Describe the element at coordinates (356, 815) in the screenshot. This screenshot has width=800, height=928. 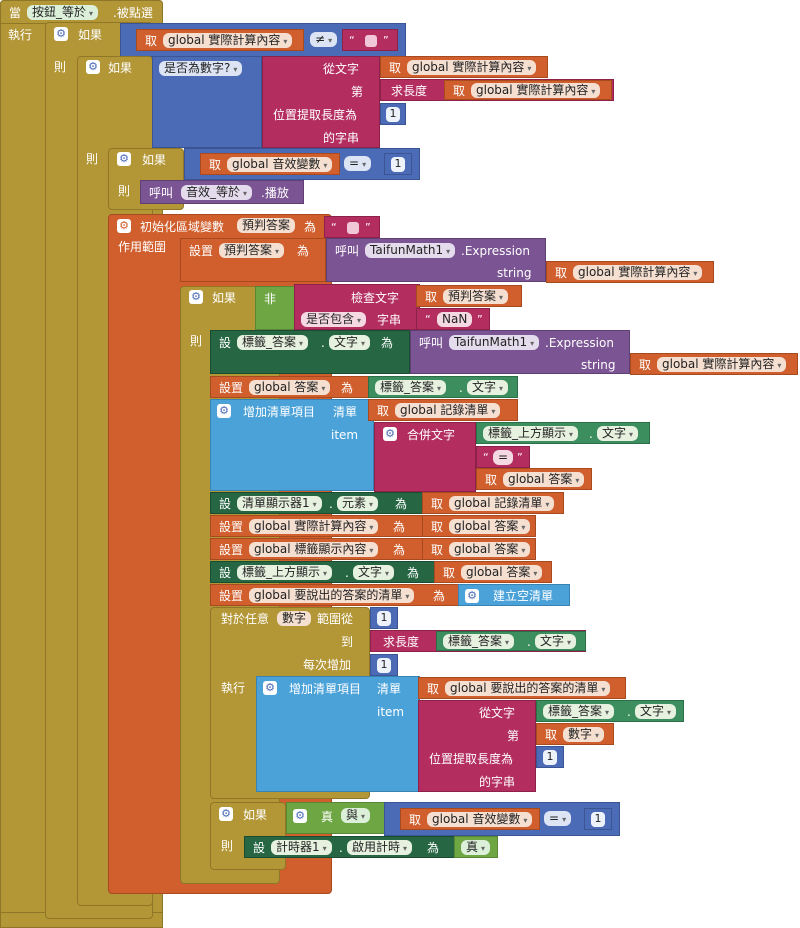
I see `and-dropdown: 與 ▾` at that location.